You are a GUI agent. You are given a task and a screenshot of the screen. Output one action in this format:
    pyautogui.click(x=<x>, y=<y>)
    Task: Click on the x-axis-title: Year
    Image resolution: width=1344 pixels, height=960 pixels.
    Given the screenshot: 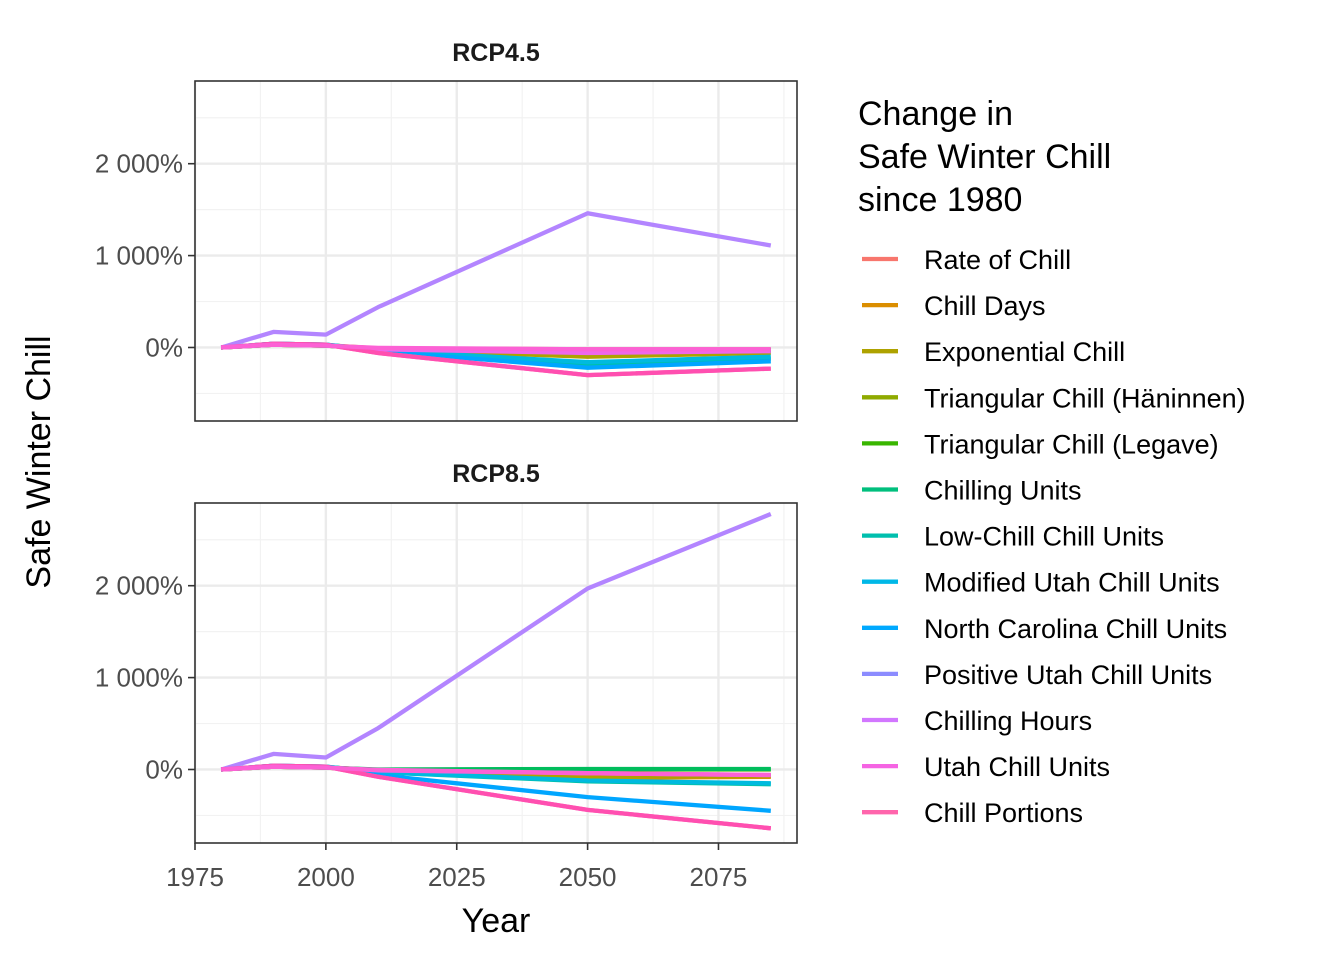 What is the action you would take?
    pyautogui.click(x=496, y=921)
    